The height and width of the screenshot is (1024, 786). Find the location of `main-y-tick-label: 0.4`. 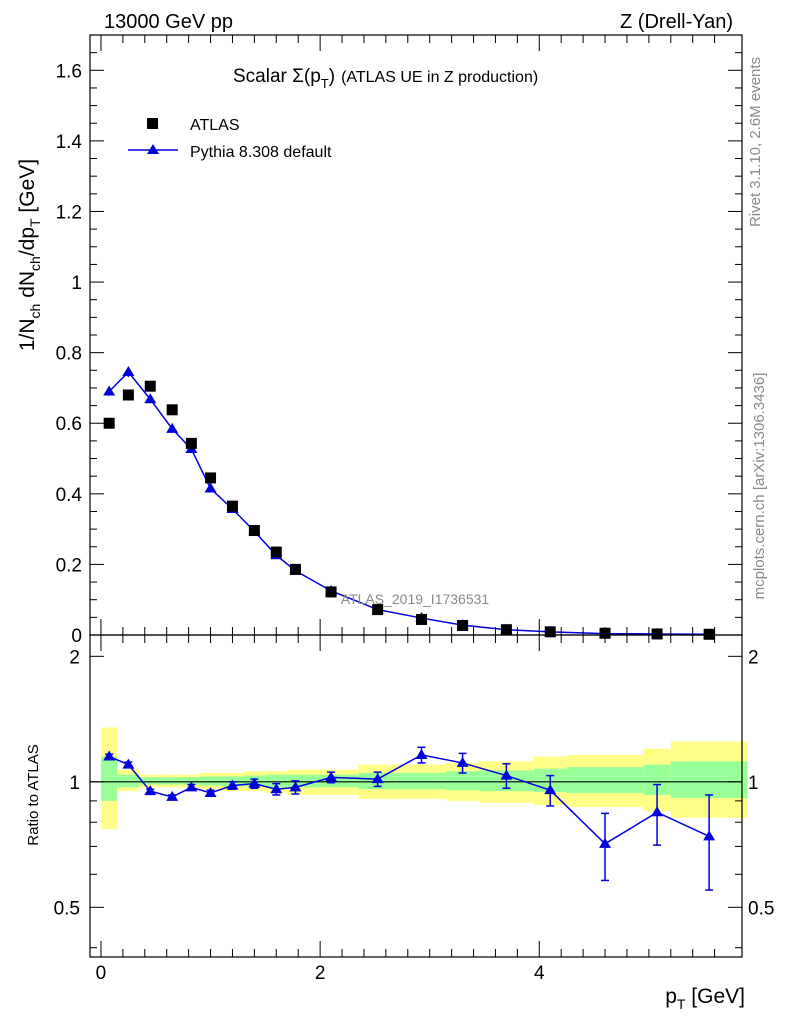

main-y-tick-label: 0.4 is located at coordinates (69, 495).